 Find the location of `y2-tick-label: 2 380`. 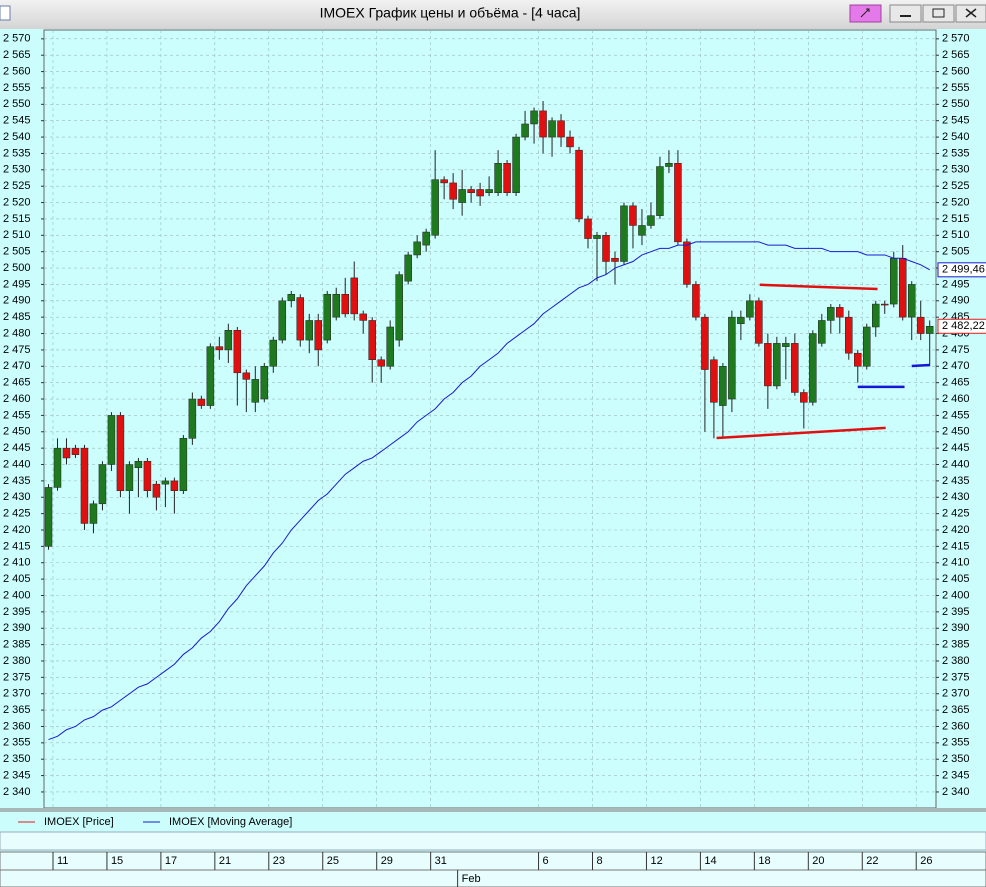

y2-tick-label: 2 380 is located at coordinates (956, 661).